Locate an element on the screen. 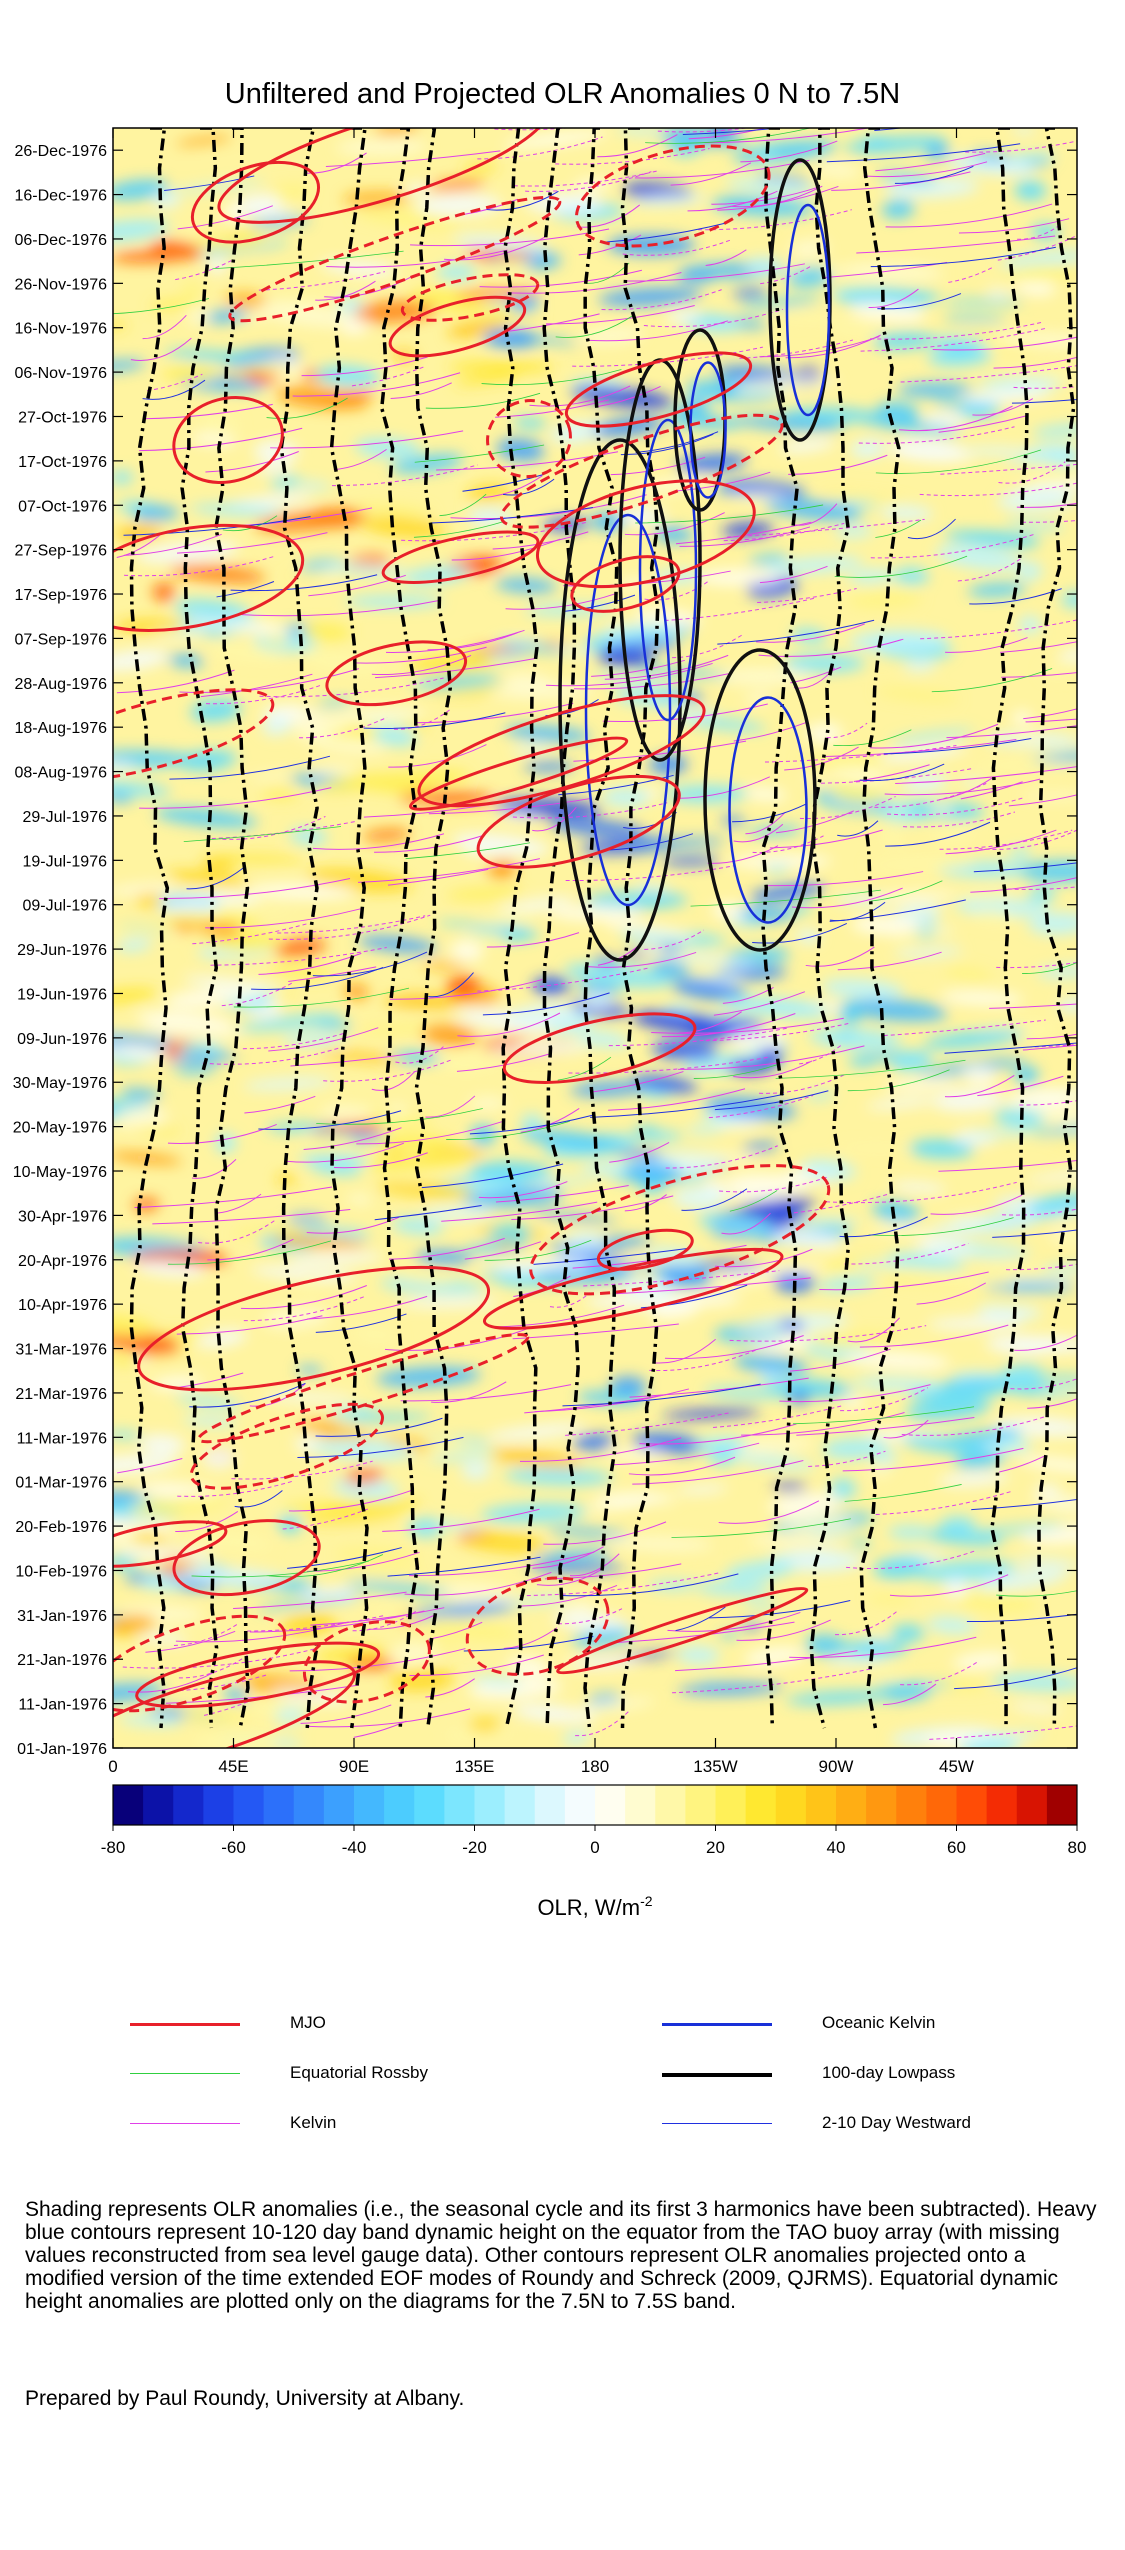 Image resolution: width=1125 pixels, height=2550 pixels. legend-label: Equatorial Rossby is located at coordinates (359, 2072).